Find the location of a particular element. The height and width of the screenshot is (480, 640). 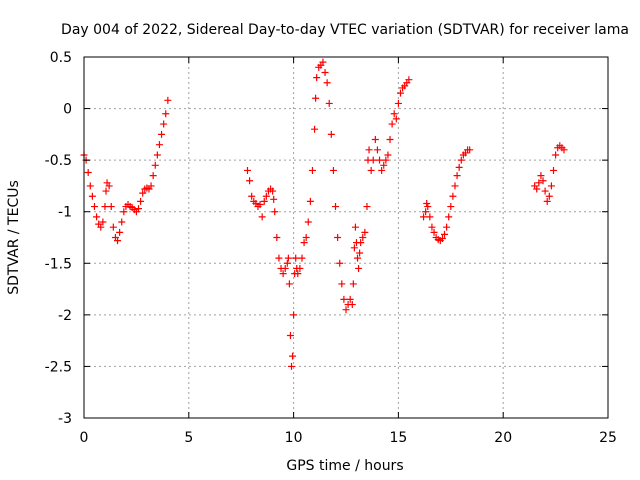

x-tick-label: 15 is located at coordinates (398, 438).